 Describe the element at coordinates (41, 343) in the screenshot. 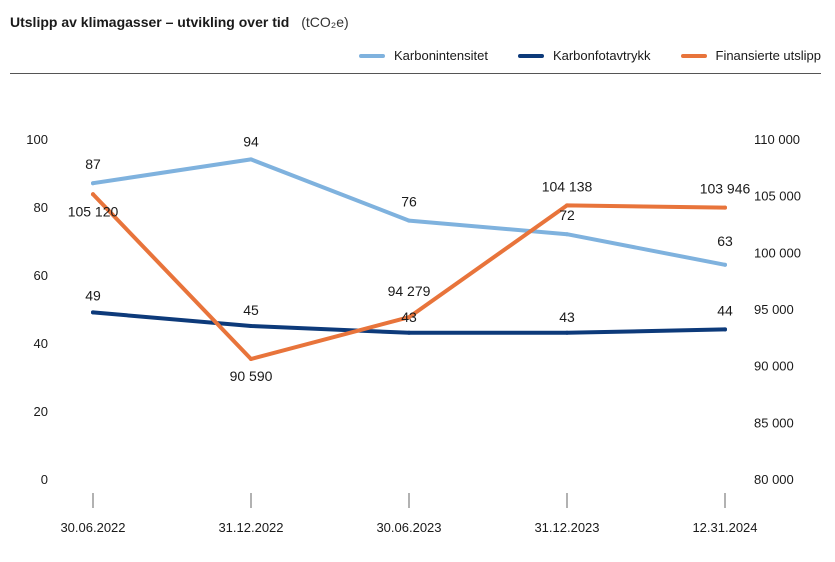

I see `left-tick-label: 40` at that location.